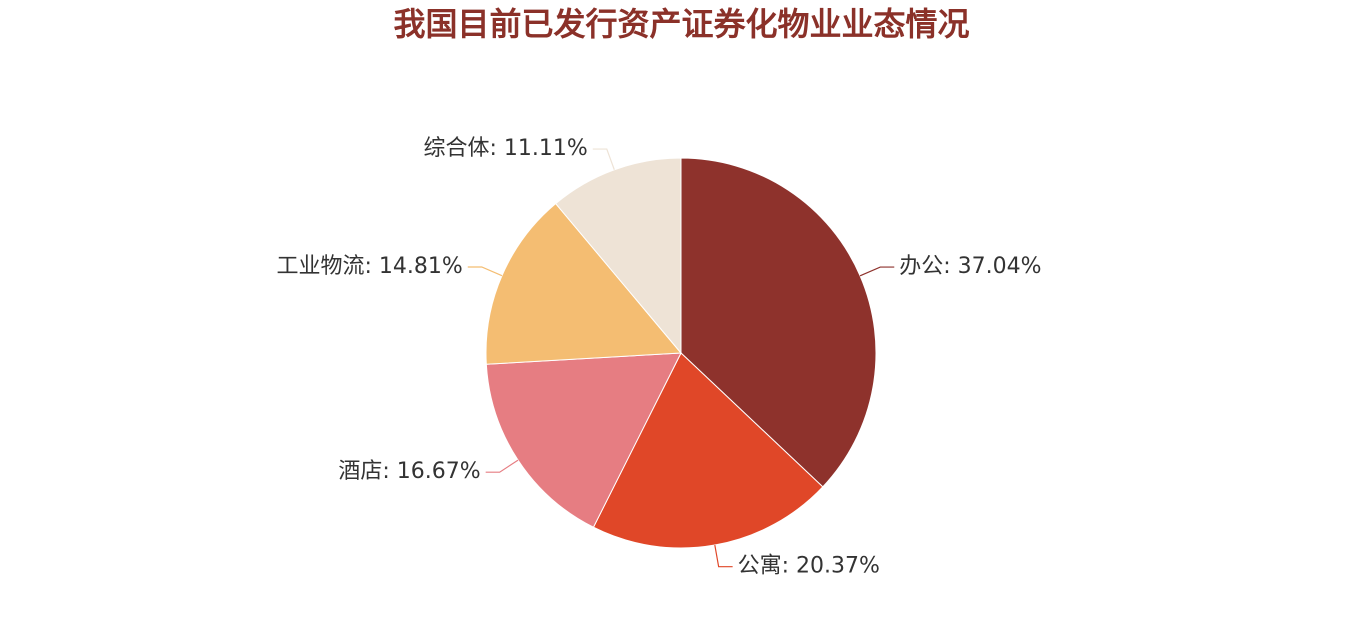 The width and height of the screenshot is (1363, 621). Describe the element at coordinates (681, 24) in the screenshot. I see `chart-title: 我国目前已发行资产证券化物业业态情况` at that location.